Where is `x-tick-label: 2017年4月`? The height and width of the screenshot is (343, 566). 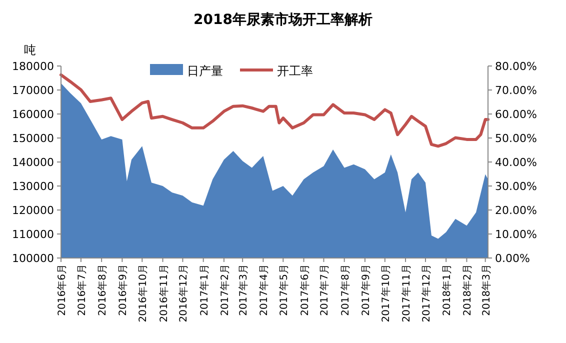 x-tick-label: 2017年4月 is located at coordinates (264, 290).